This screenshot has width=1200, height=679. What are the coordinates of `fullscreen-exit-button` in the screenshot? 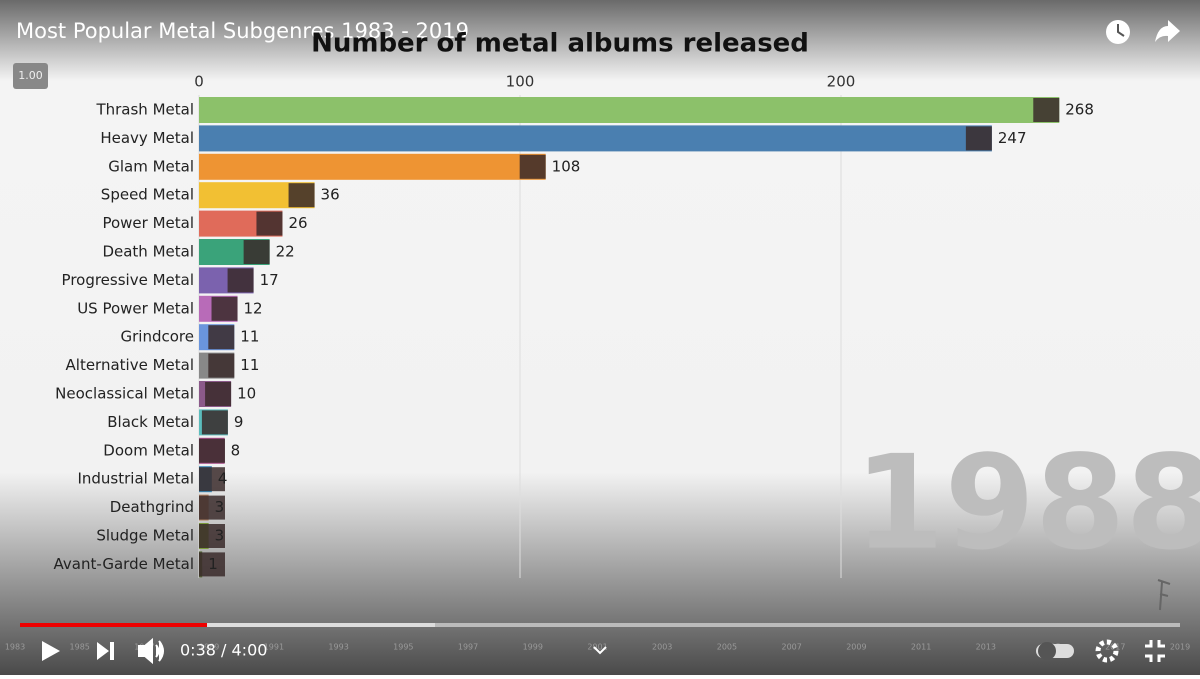 It's located at (1155, 651).